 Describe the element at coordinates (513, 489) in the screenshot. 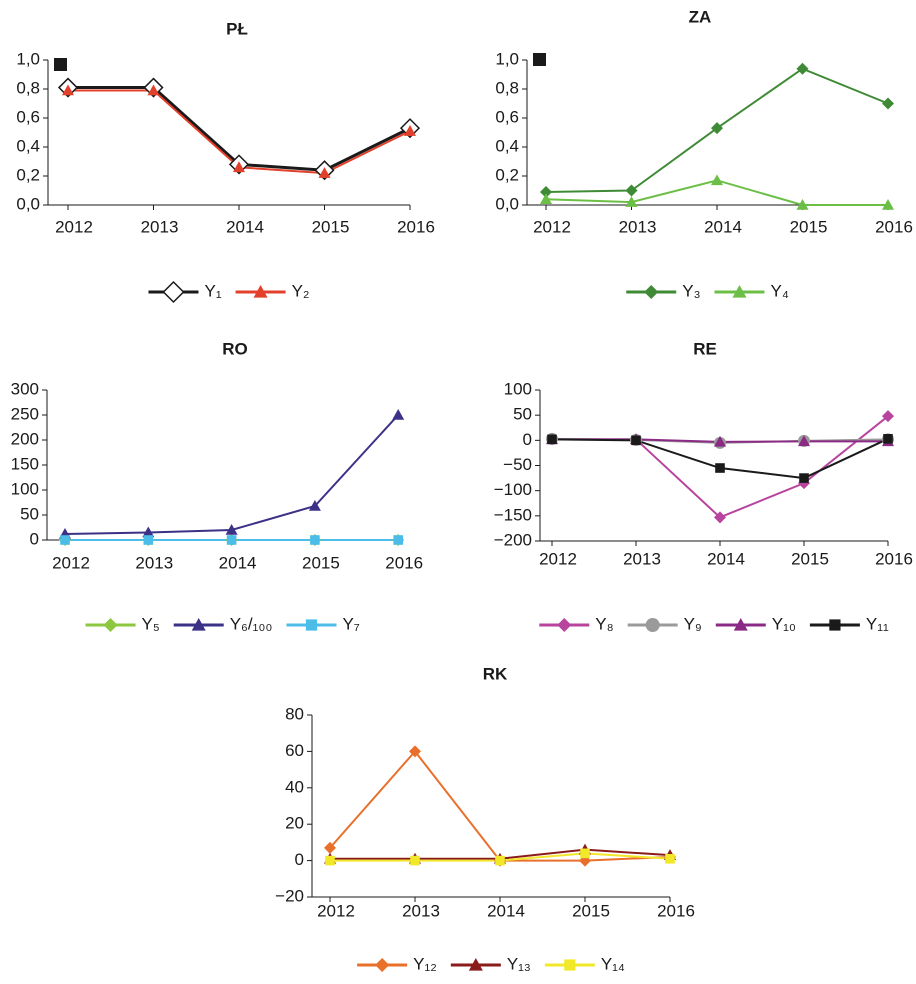

I see `y-tick-label: −100` at that location.